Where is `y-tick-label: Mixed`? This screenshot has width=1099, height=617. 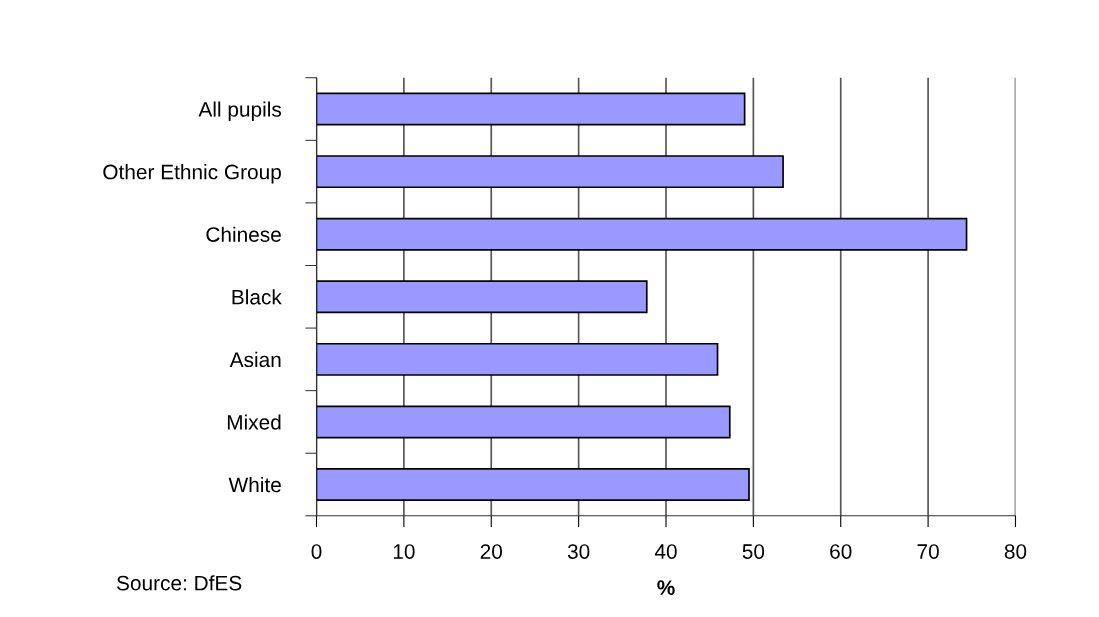 y-tick-label: Mixed is located at coordinates (254, 422).